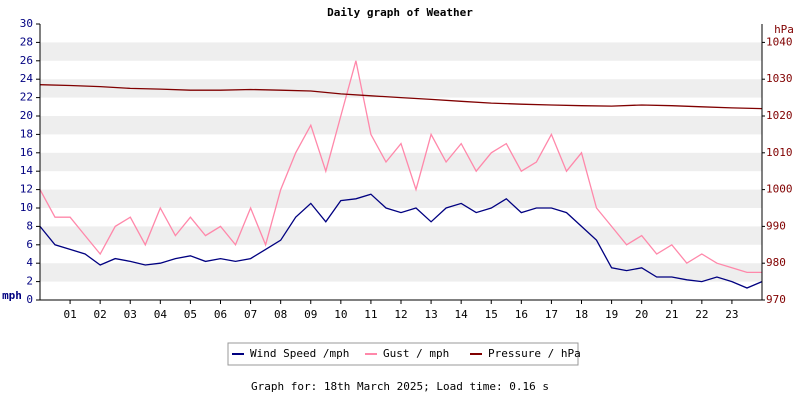 The width and height of the screenshot is (800, 400). I want to click on y2-tick-label: 1020, so click(779, 115).